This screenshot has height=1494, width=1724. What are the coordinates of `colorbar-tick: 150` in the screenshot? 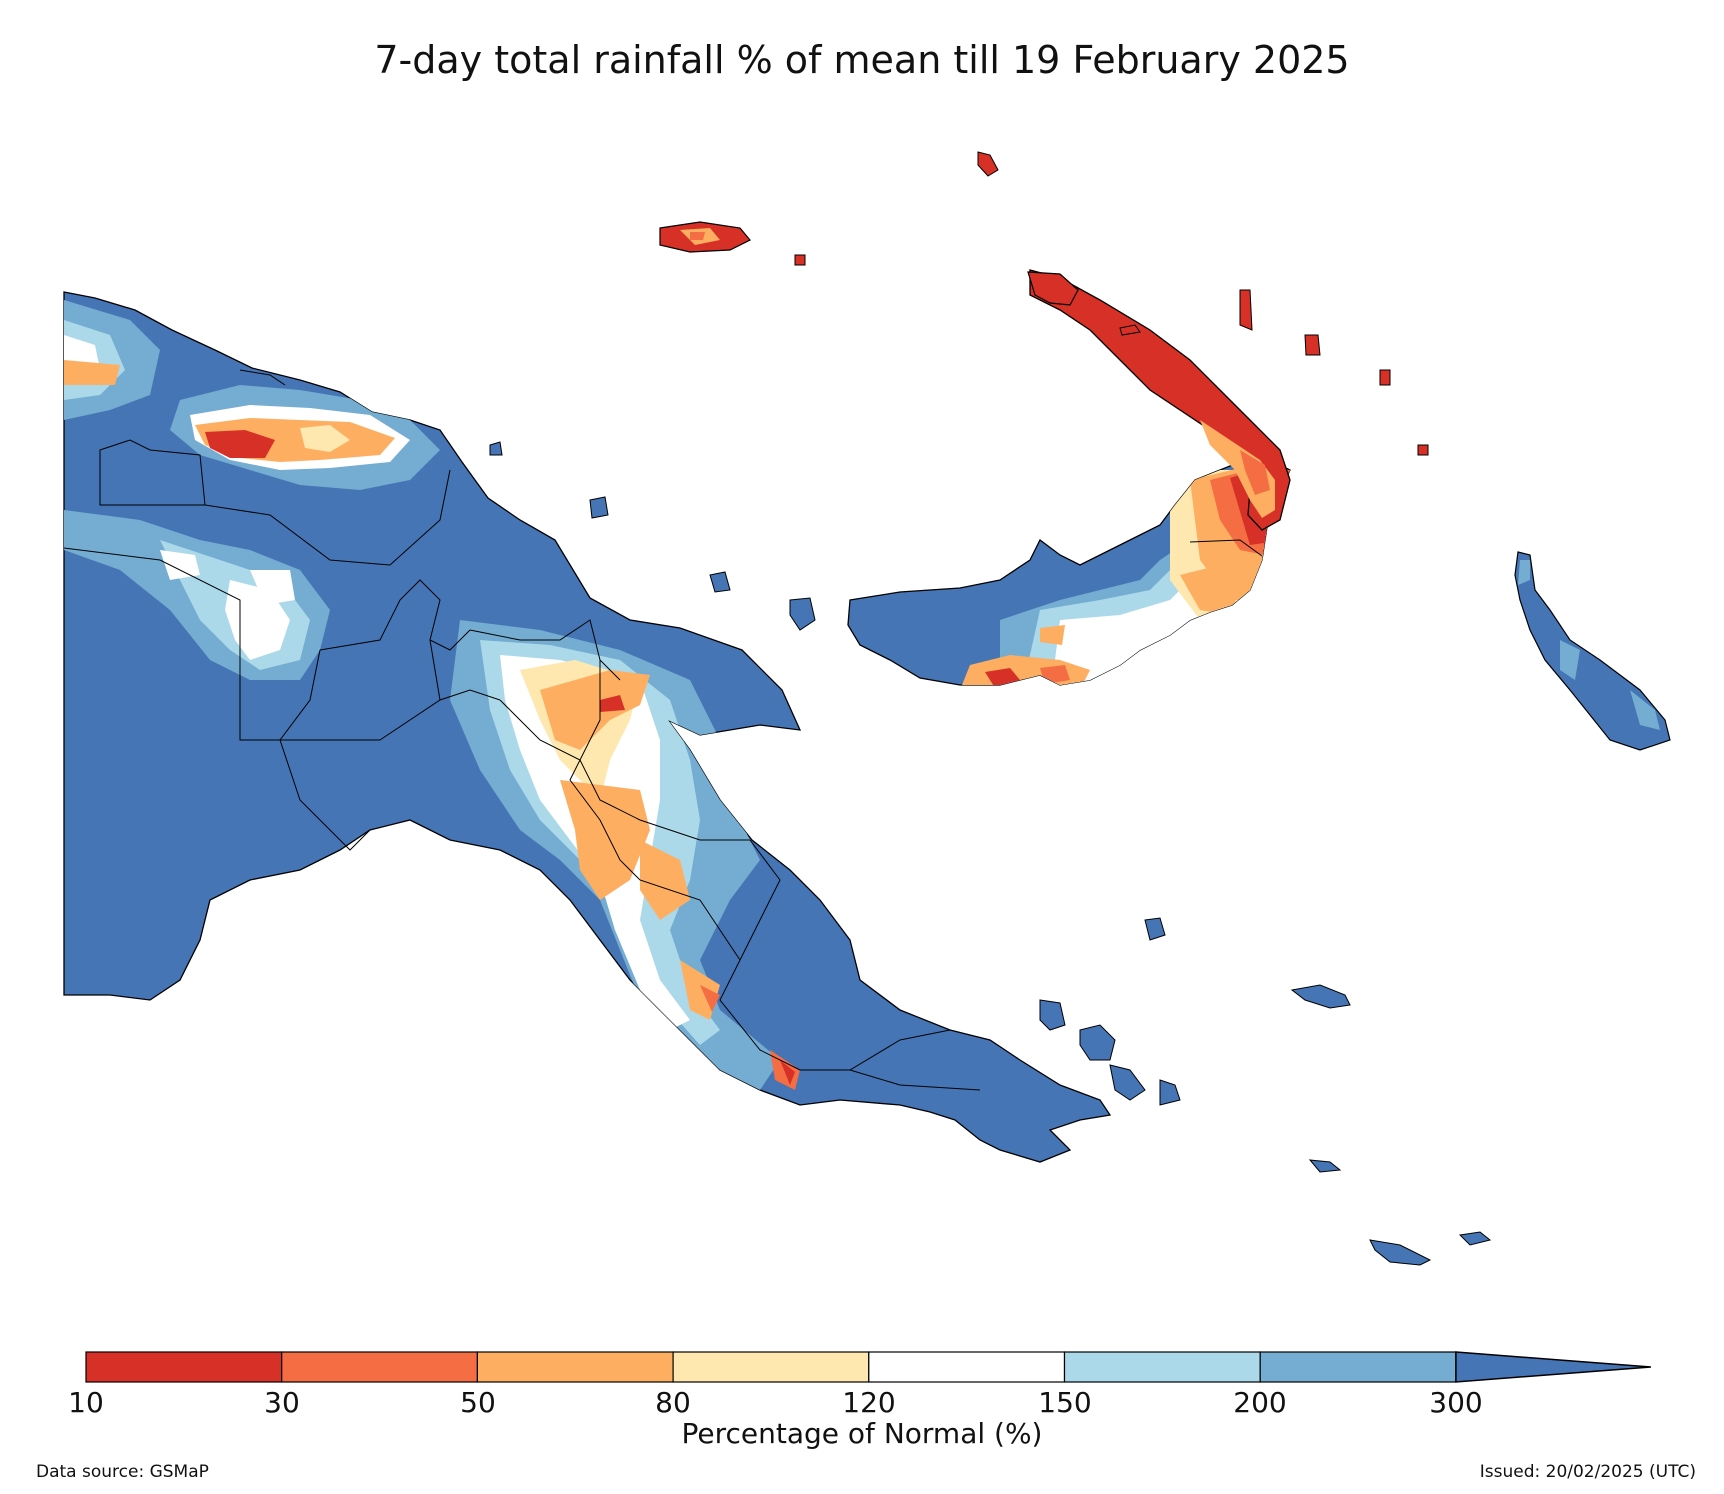 It's located at (1065, 1402).